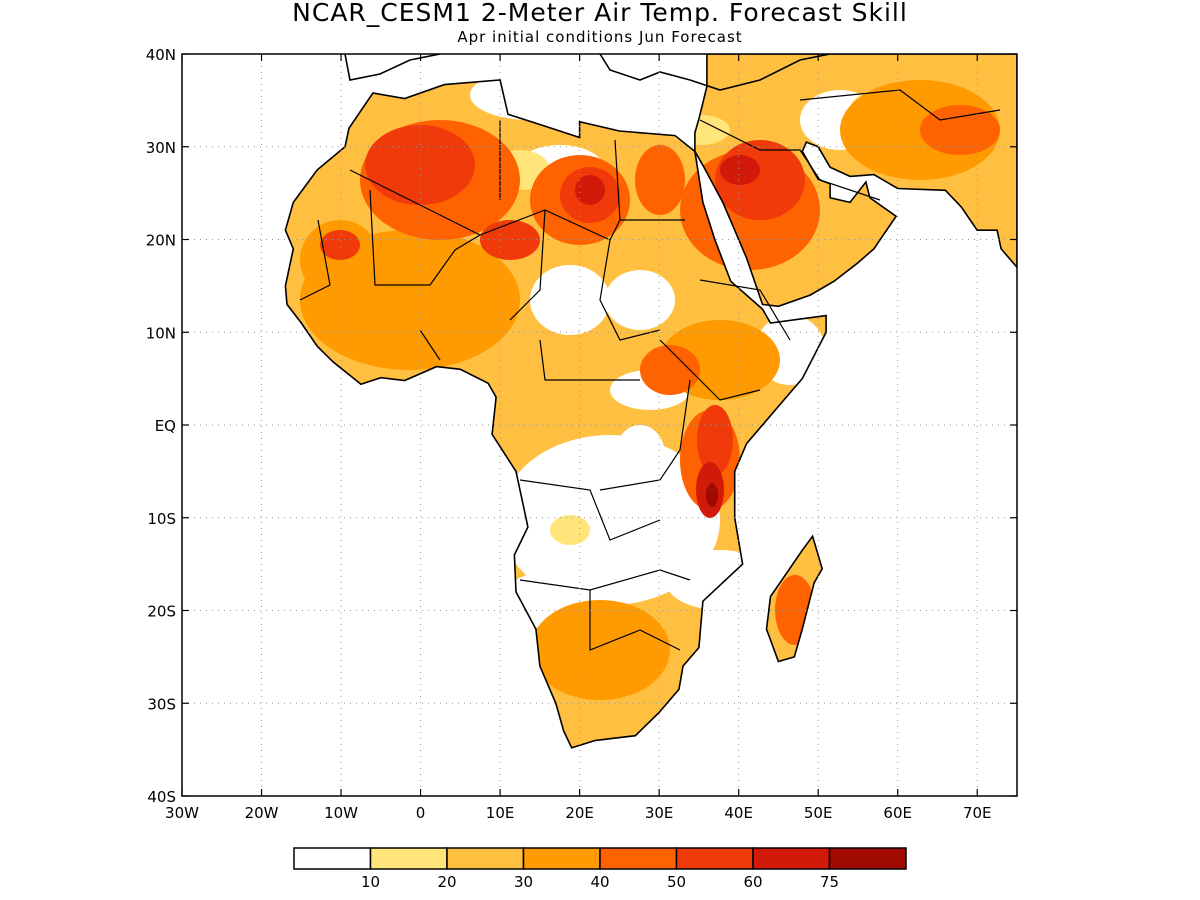  I want to click on longitude-tick-label: 30W, so click(182, 813).